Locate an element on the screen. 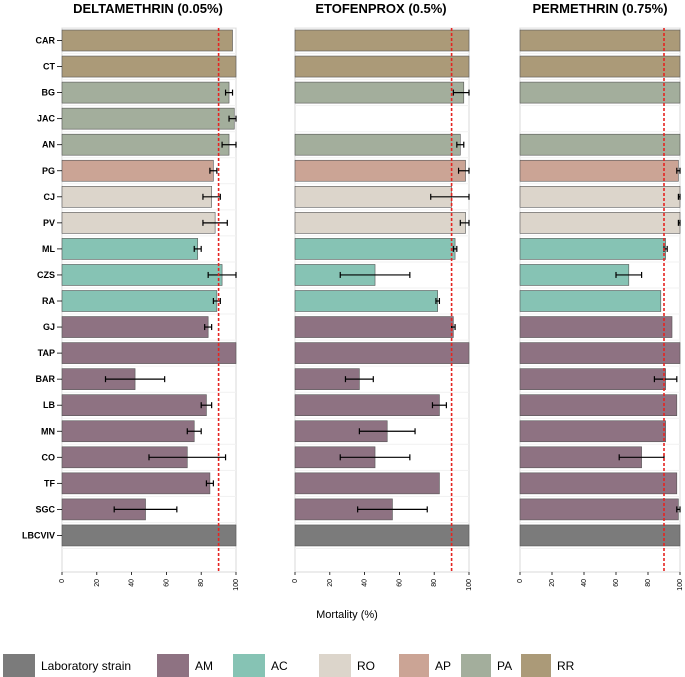  bar-etofenprox-pg is located at coordinates (380, 170).